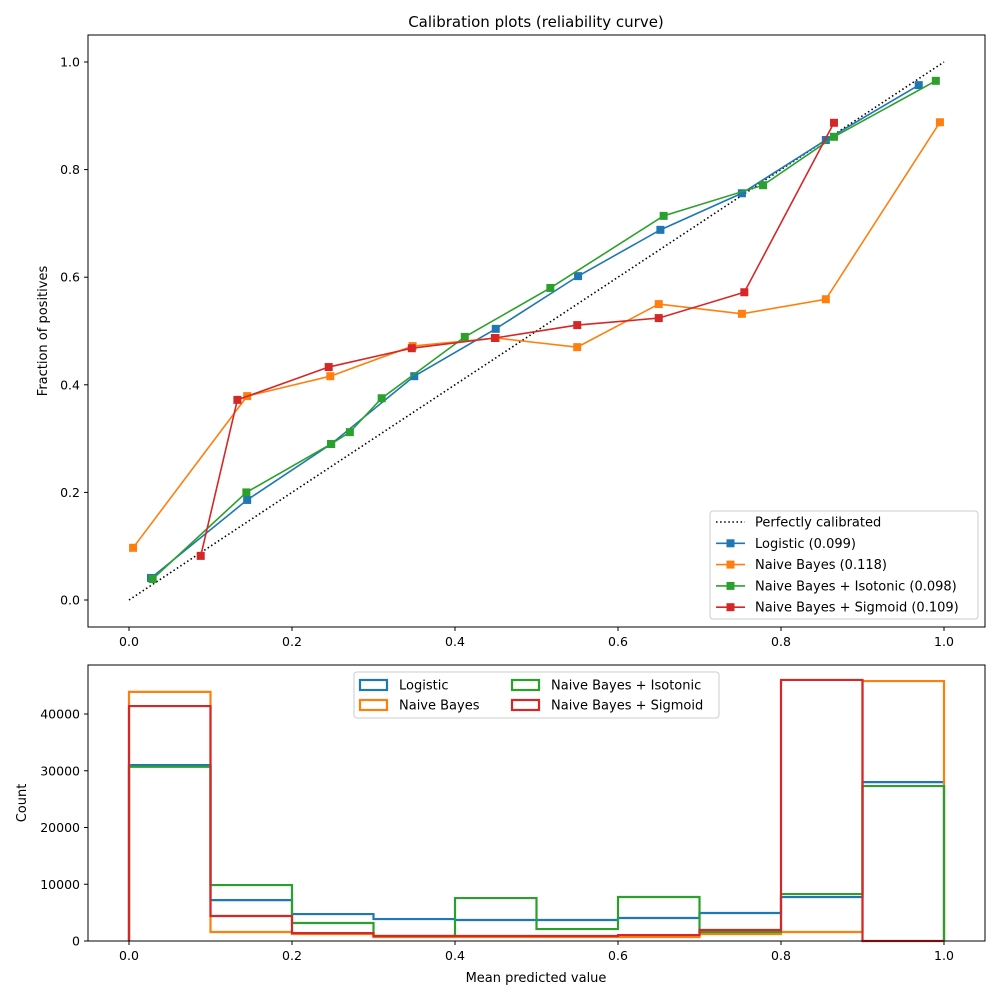 Image resolution: width=1000 pixels, height=1000 pixels. I want to click on legend-label: Naive Bayes (0.118), so click(821, 565).